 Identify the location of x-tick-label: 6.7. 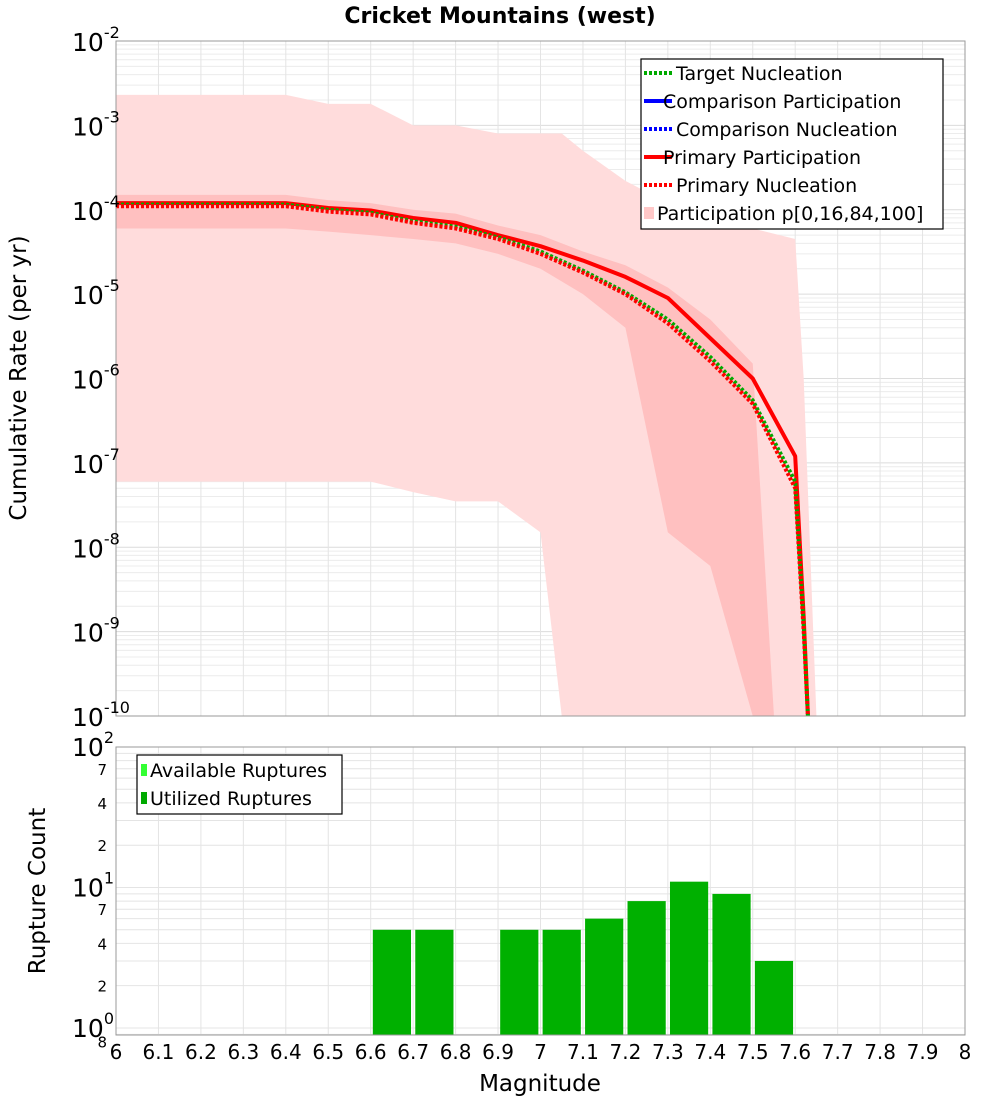
(413, 1052).